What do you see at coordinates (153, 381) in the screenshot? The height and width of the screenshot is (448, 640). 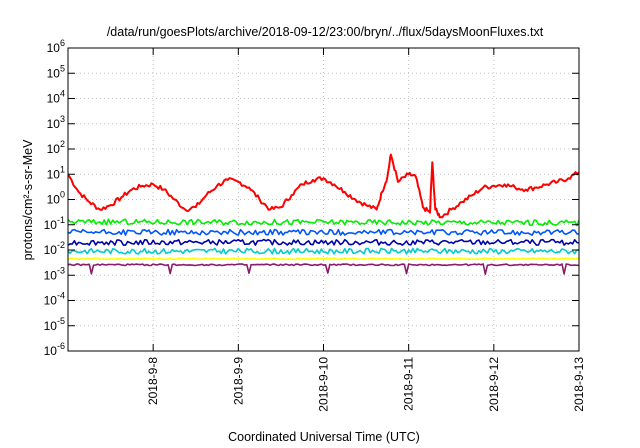 I see `x-tick-label: 2018-9-8` at bounding box center [153, 381].